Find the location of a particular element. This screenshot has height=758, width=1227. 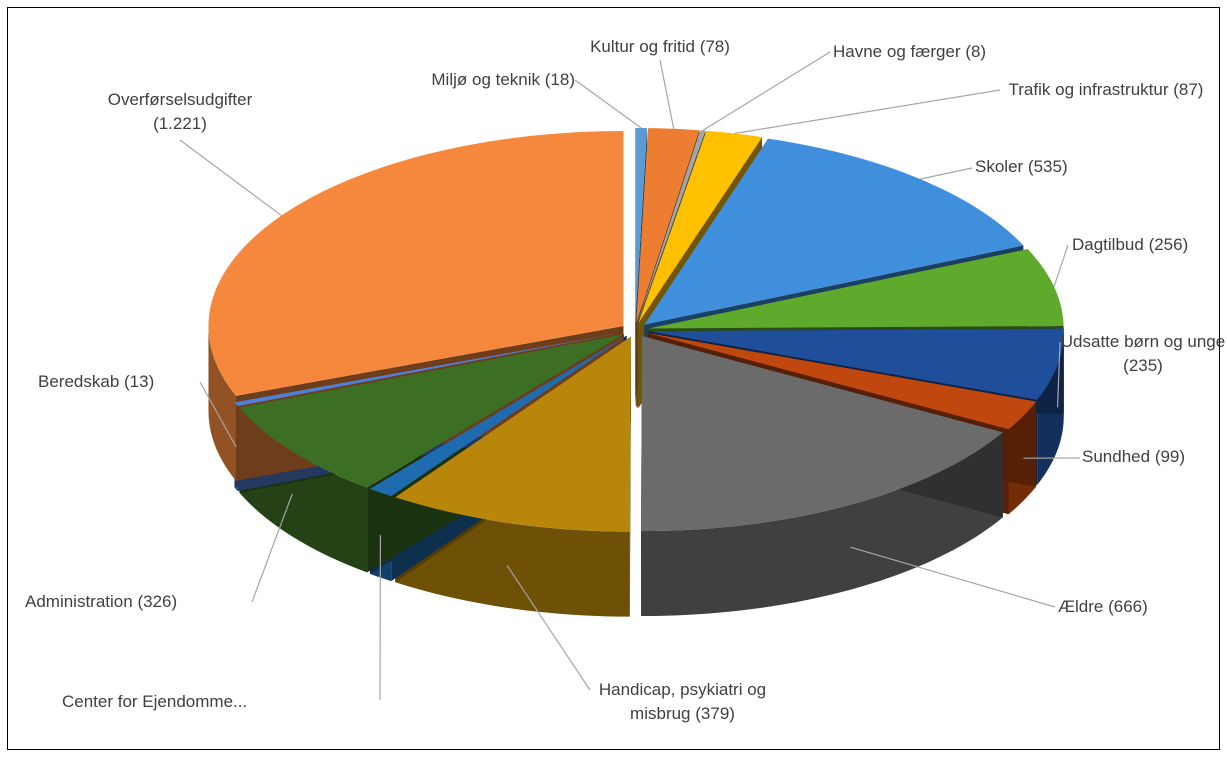

category-name: Sundhed is located at coordinates (1116, 456).